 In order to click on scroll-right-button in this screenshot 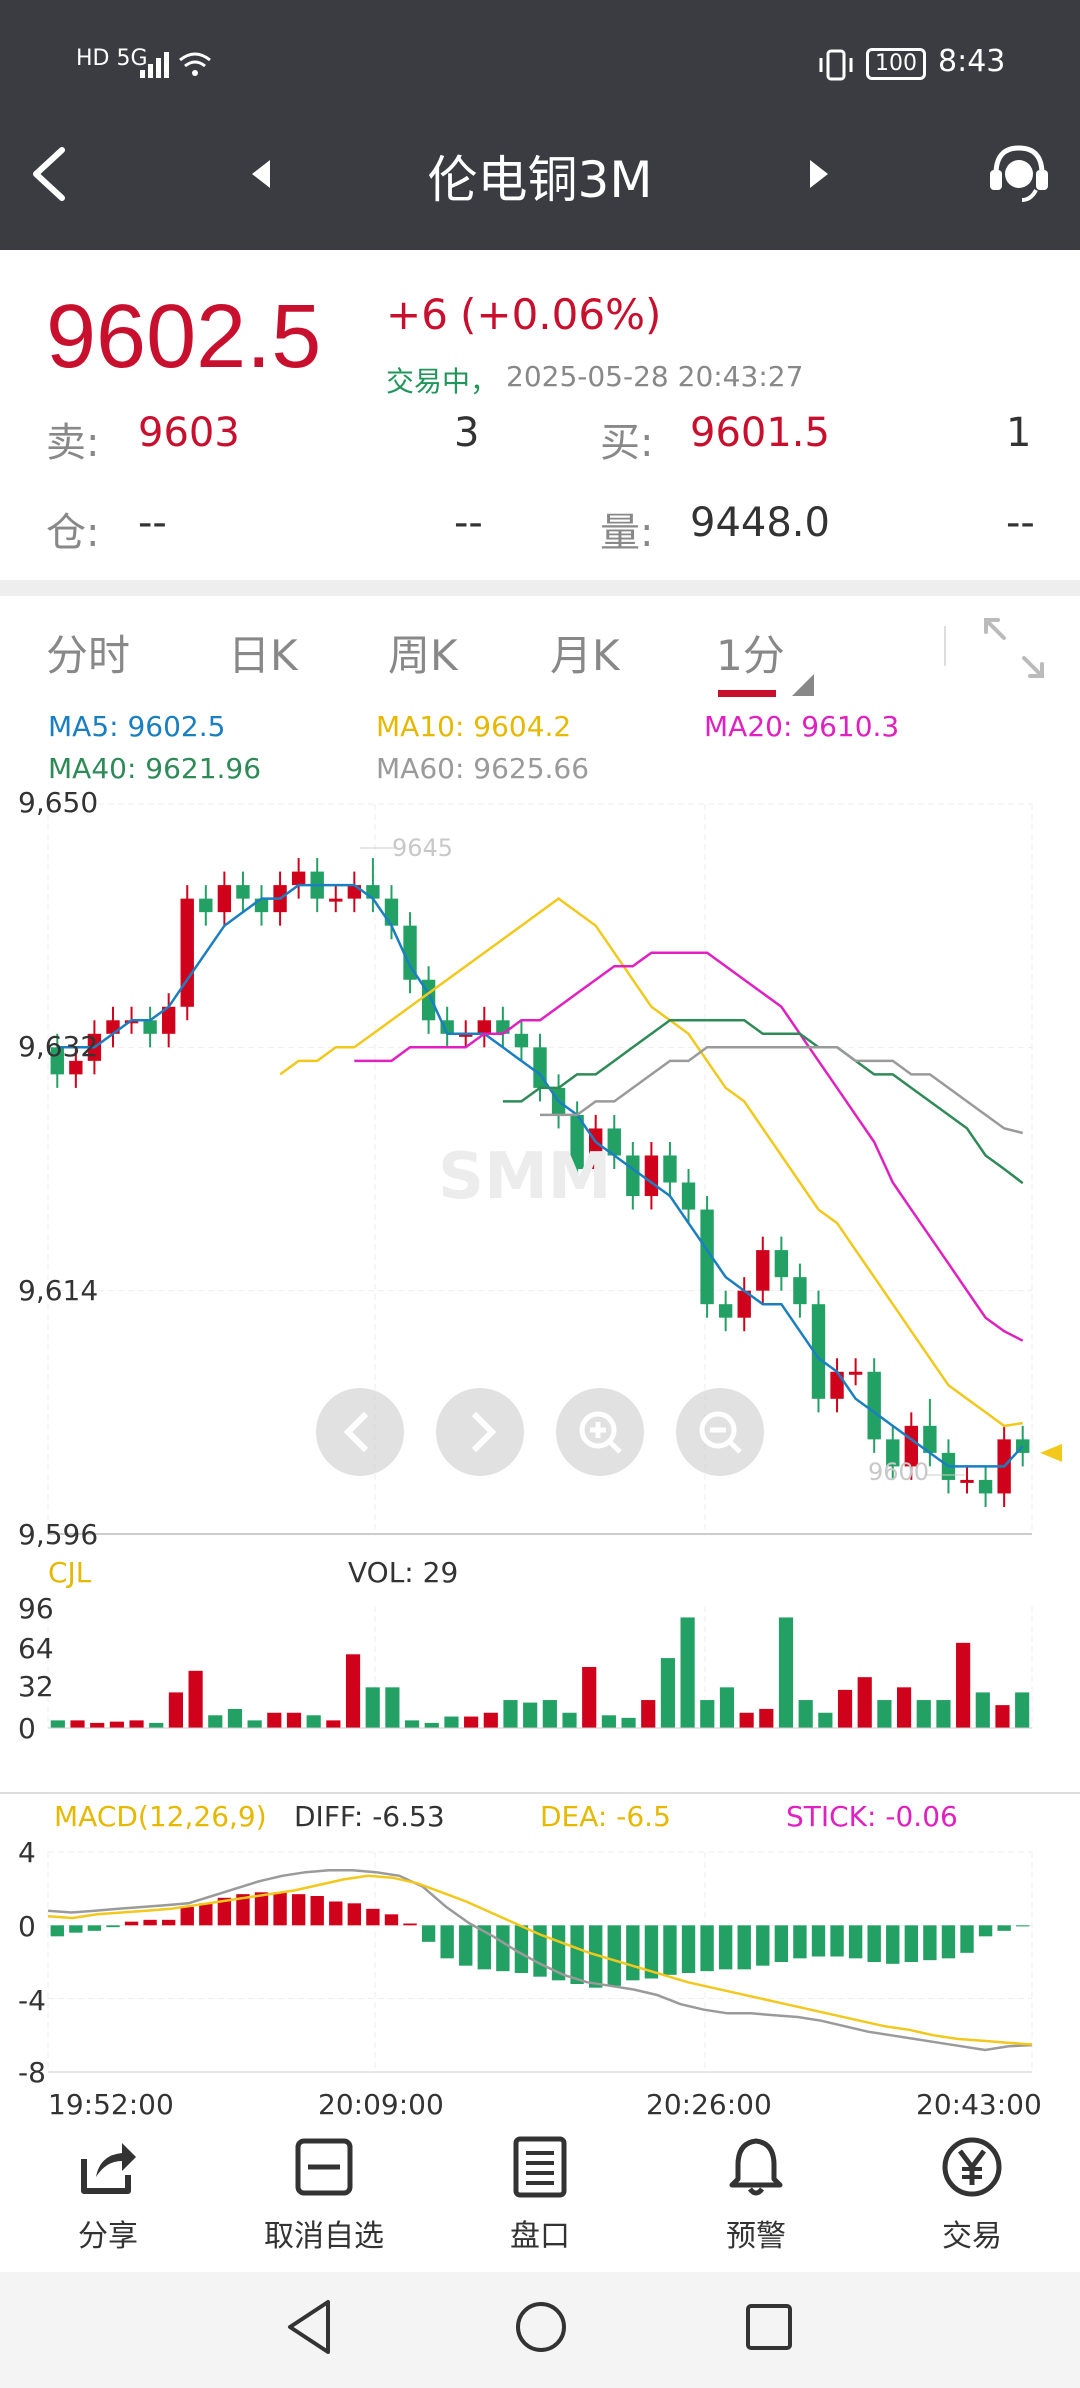, I will do `click(480, 1432)`.